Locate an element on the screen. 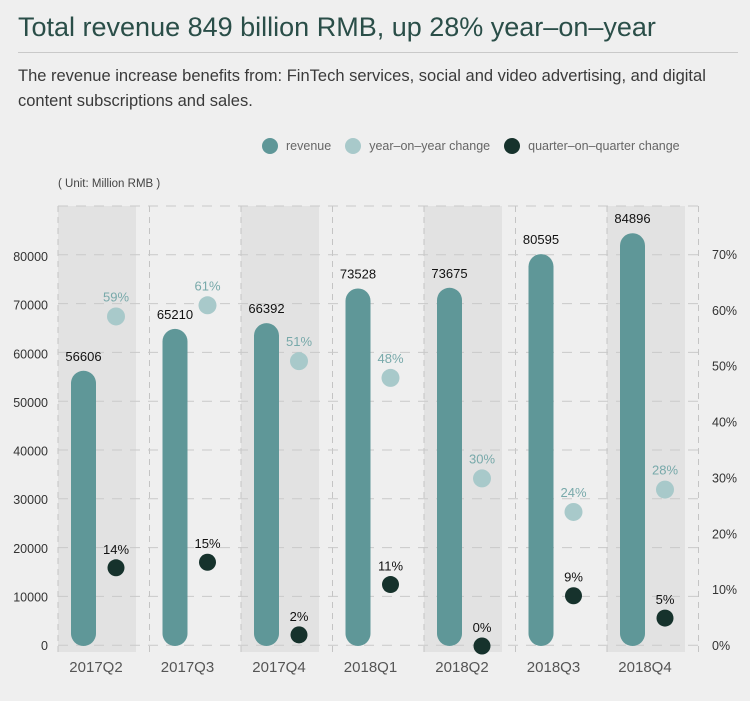 Image resolution: width=750 pixels, height=701 pixels. legend-qoq: quarter–on–quarter change is located at coordinates (592, 146).